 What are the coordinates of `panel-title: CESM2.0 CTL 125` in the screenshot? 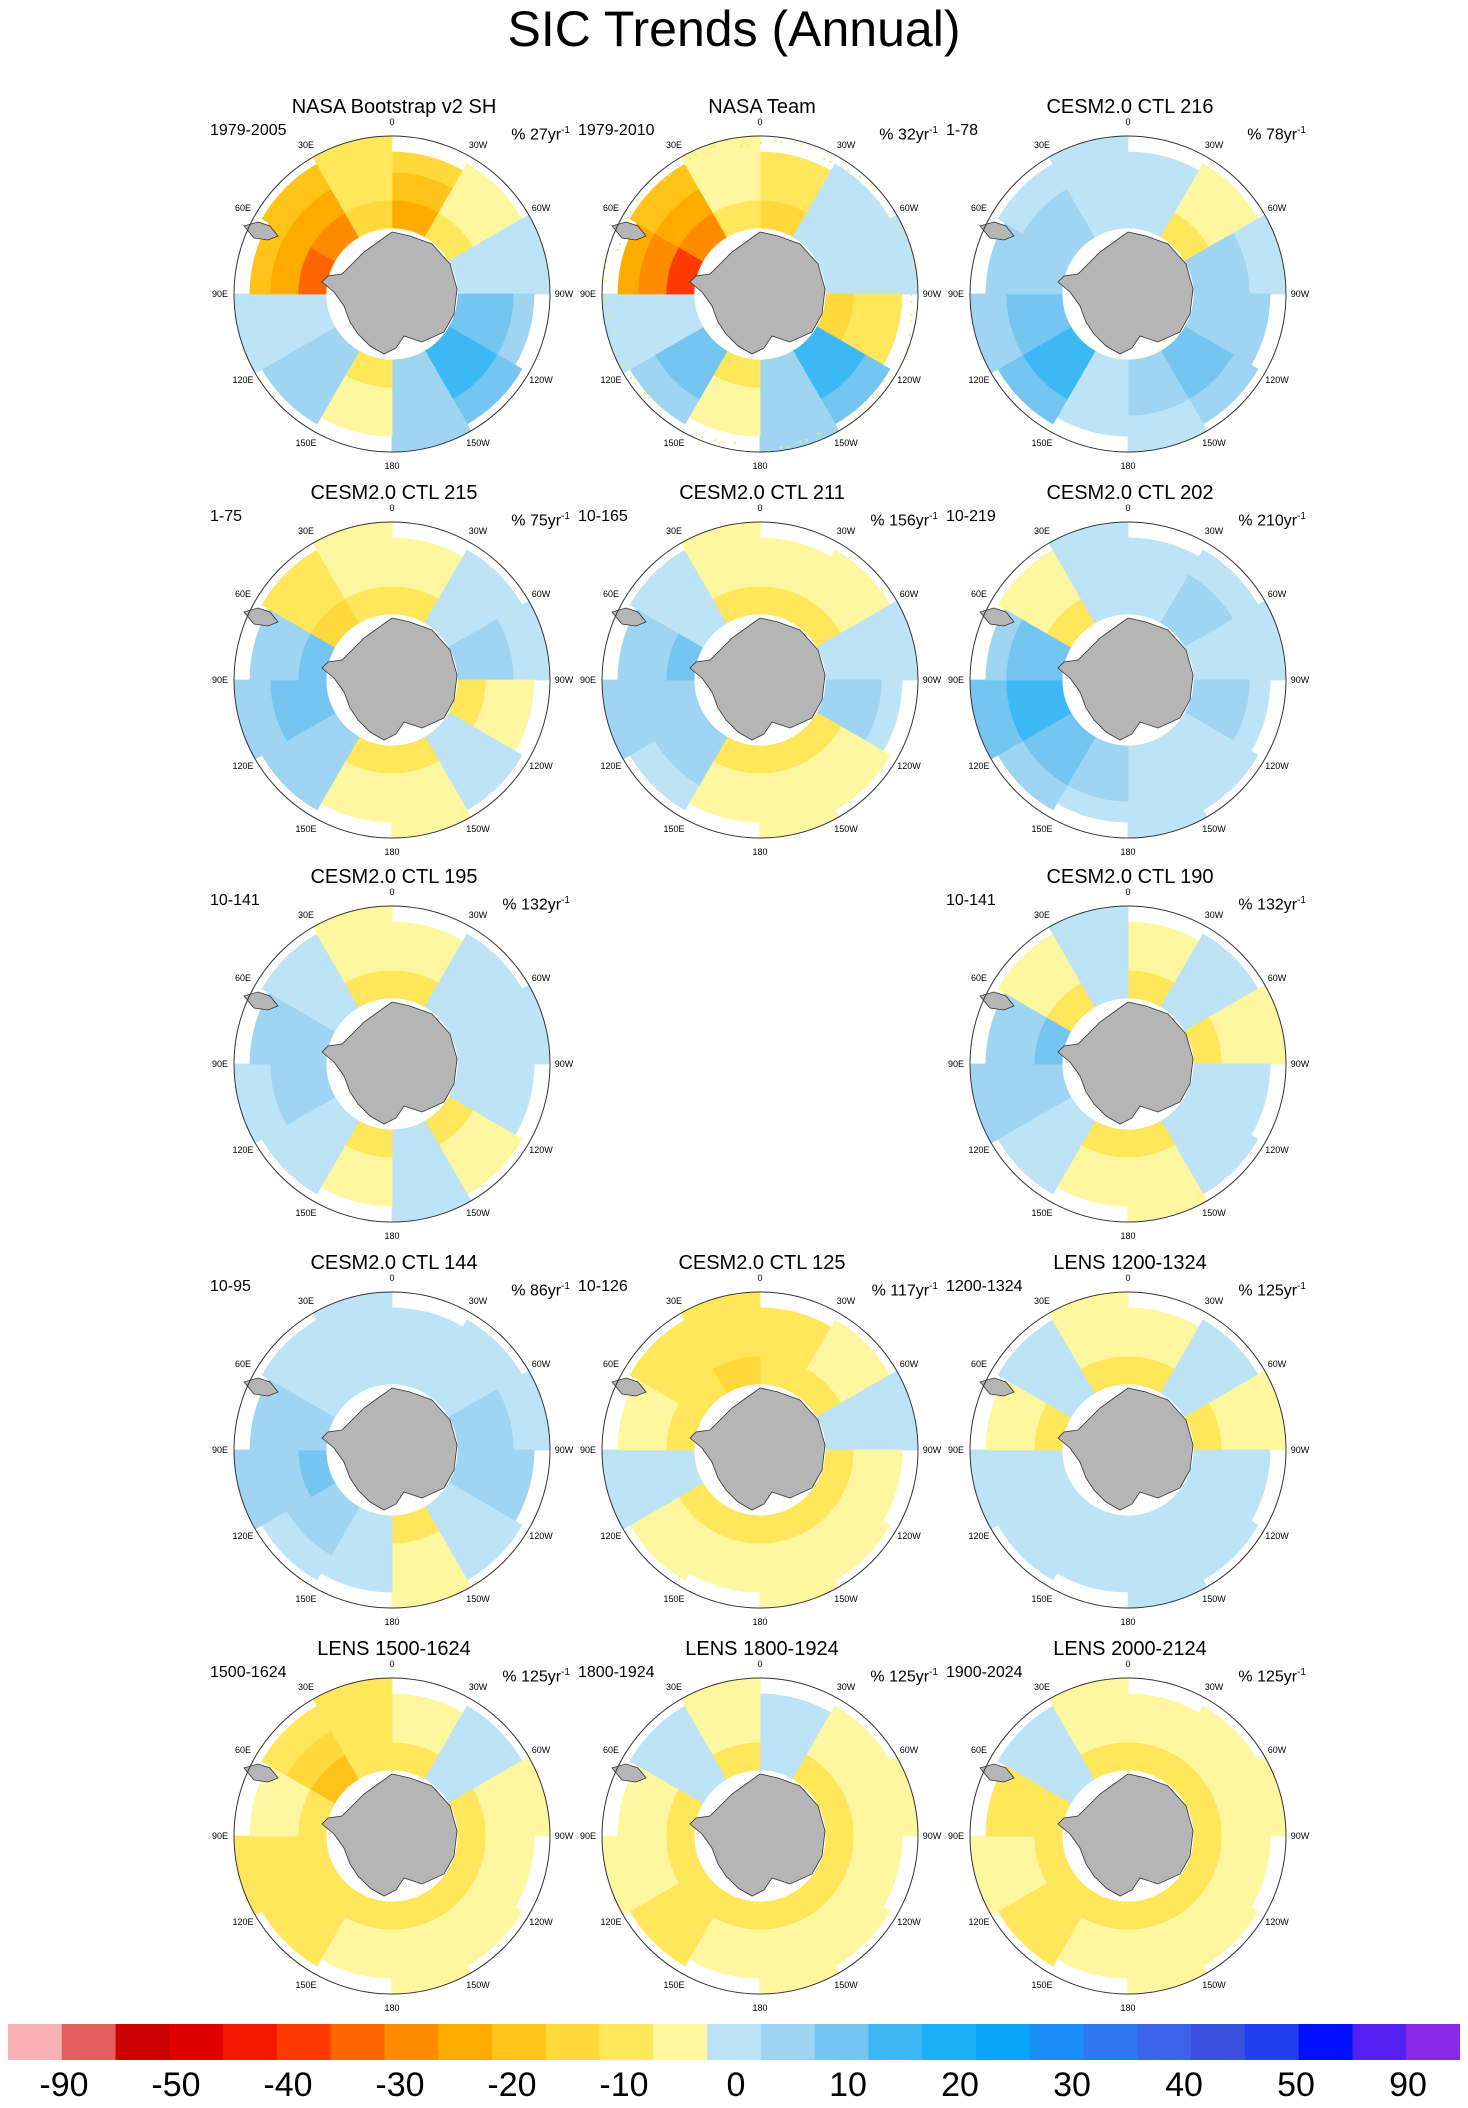 It's located at (762, 1263).